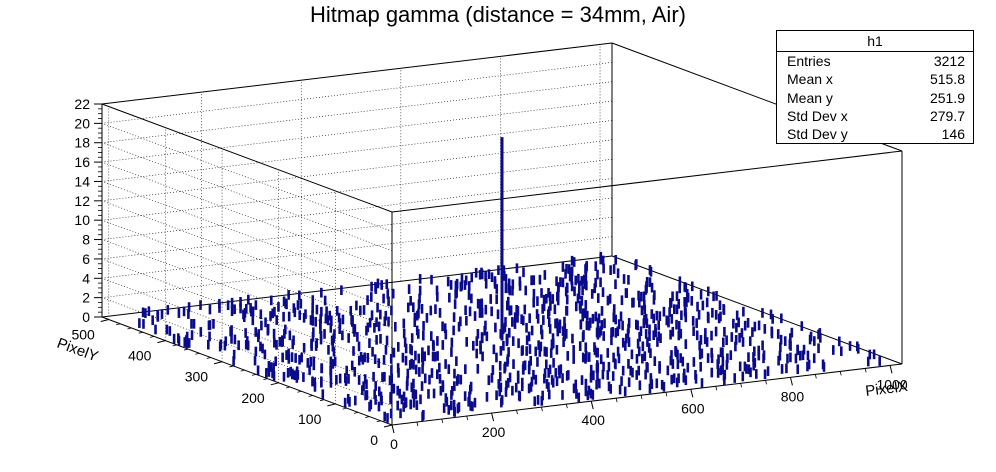 This screenshot has height=472, width=996. What do you see at coordinates (875, 134) in the screenshot?
I see `stats-row-std-y: Std Dev y 146` at bounding box center [875, 134].